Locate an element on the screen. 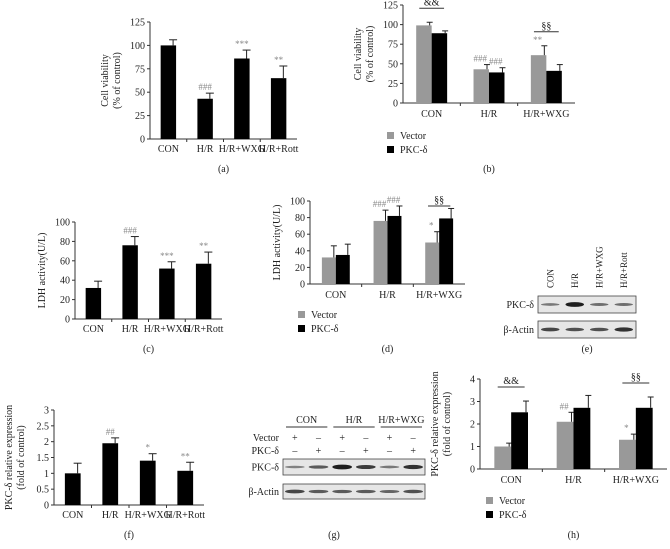  y-tick-label: 125 is located at coordinates (137, 23).